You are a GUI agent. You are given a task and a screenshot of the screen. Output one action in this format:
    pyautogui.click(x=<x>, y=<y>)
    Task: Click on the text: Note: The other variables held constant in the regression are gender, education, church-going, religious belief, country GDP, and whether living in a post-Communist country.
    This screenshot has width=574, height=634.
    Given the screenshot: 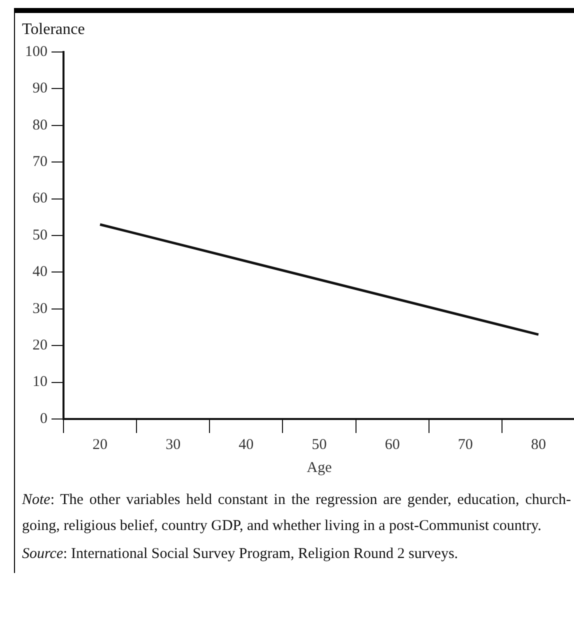 What is the action you would take?
    pyautogui.click(x=296, y=513)
    